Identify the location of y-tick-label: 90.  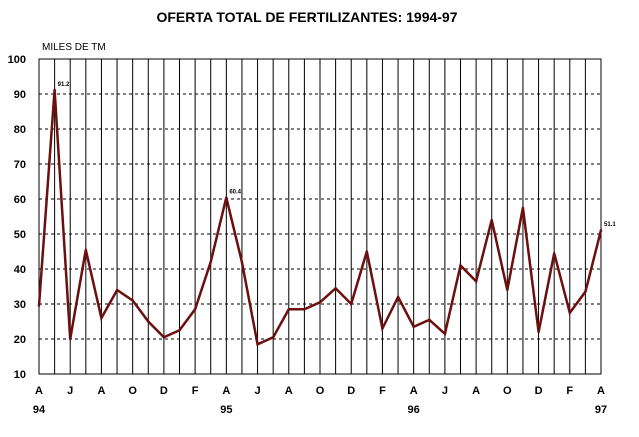
(20, 95).